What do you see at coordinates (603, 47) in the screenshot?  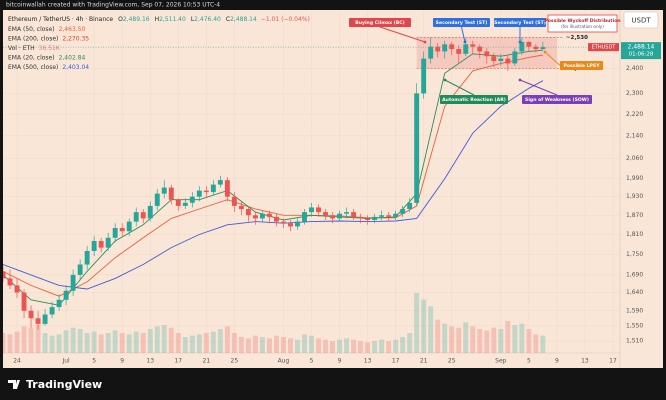 I see `symbol-tag` at bounding box center [603, 47].